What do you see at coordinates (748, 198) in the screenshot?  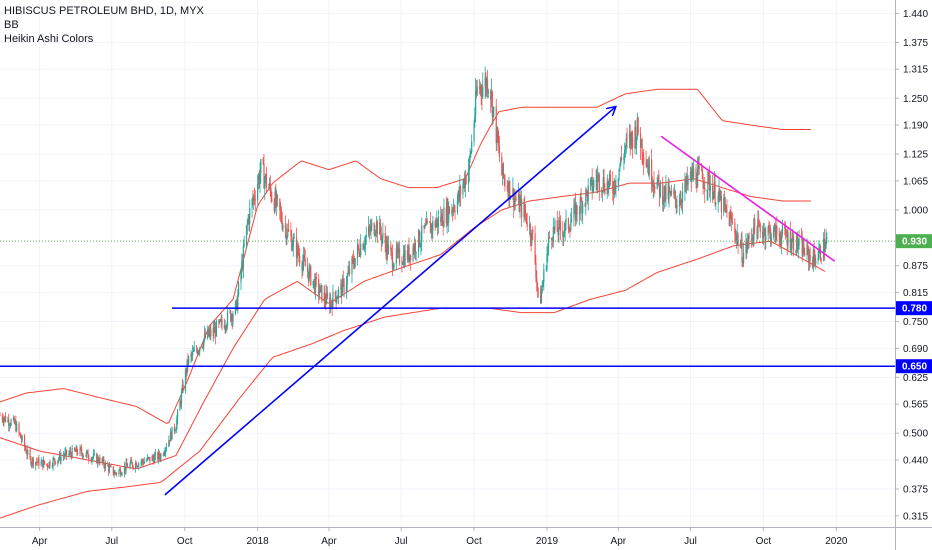 I see `downtrend-line` at bounding box center [748, 198].